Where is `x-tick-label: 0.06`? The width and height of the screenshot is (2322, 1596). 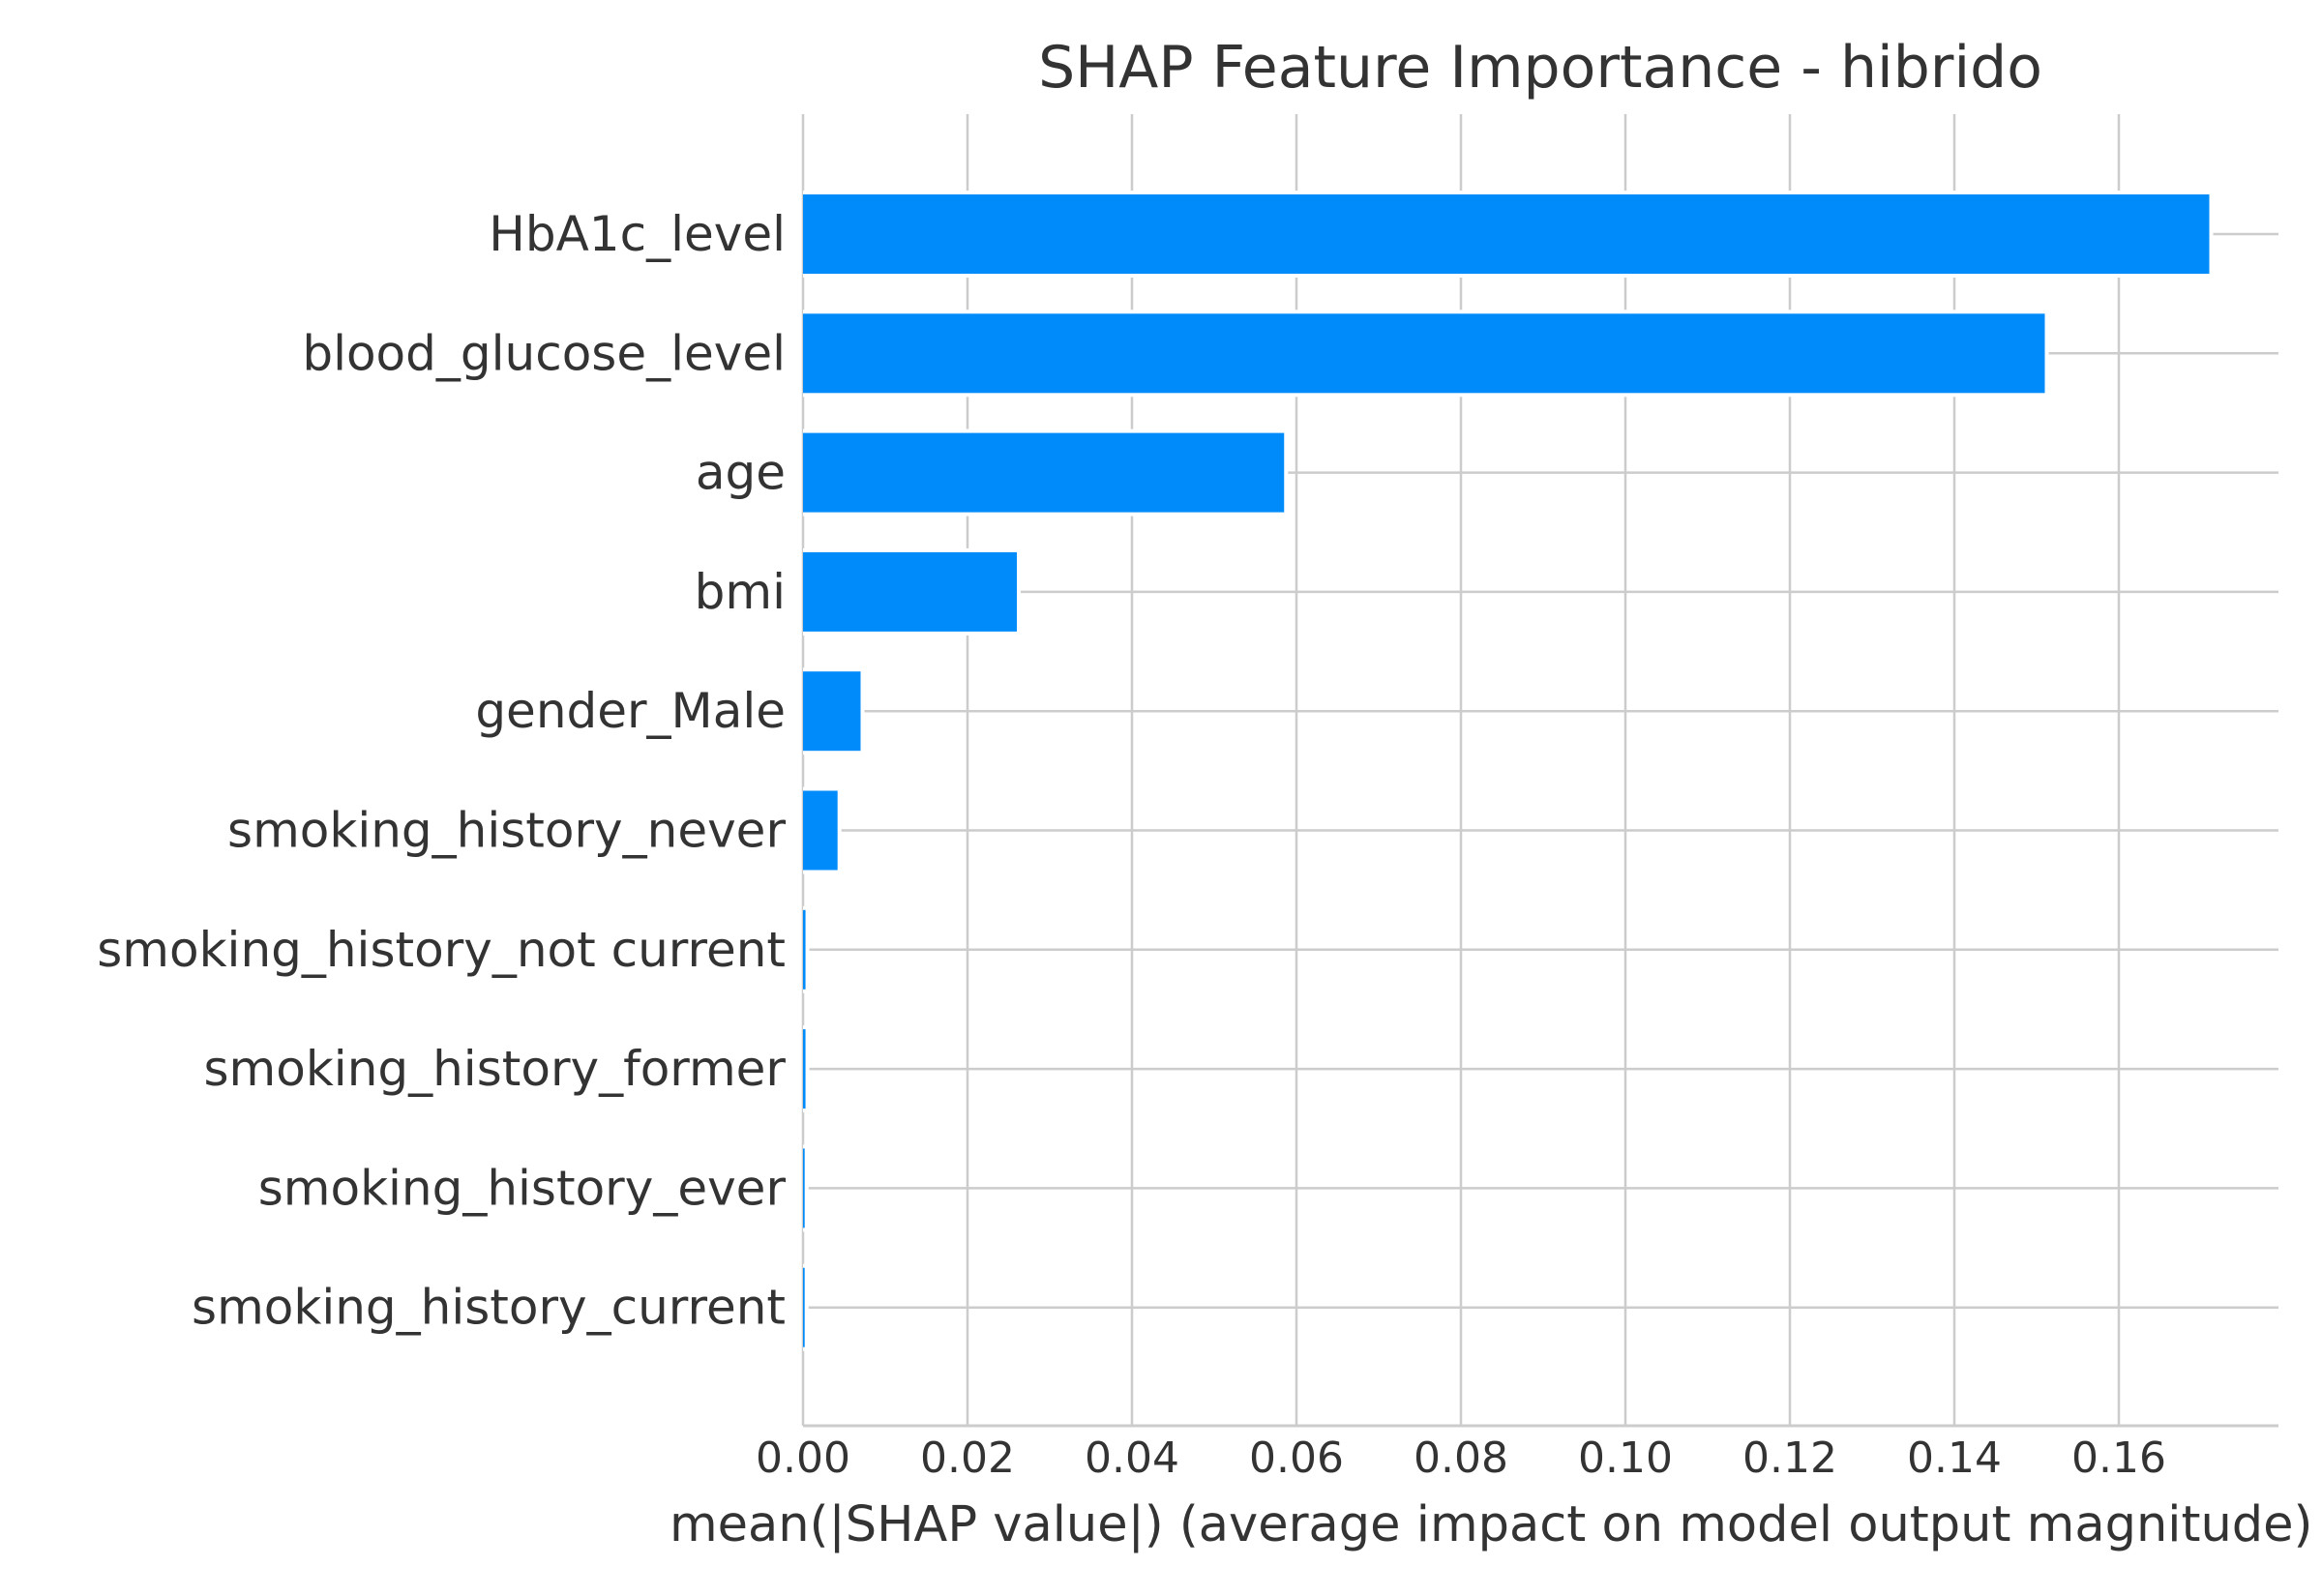 x-tick-label: 0.06 is located at coordinates (1296, 1458).